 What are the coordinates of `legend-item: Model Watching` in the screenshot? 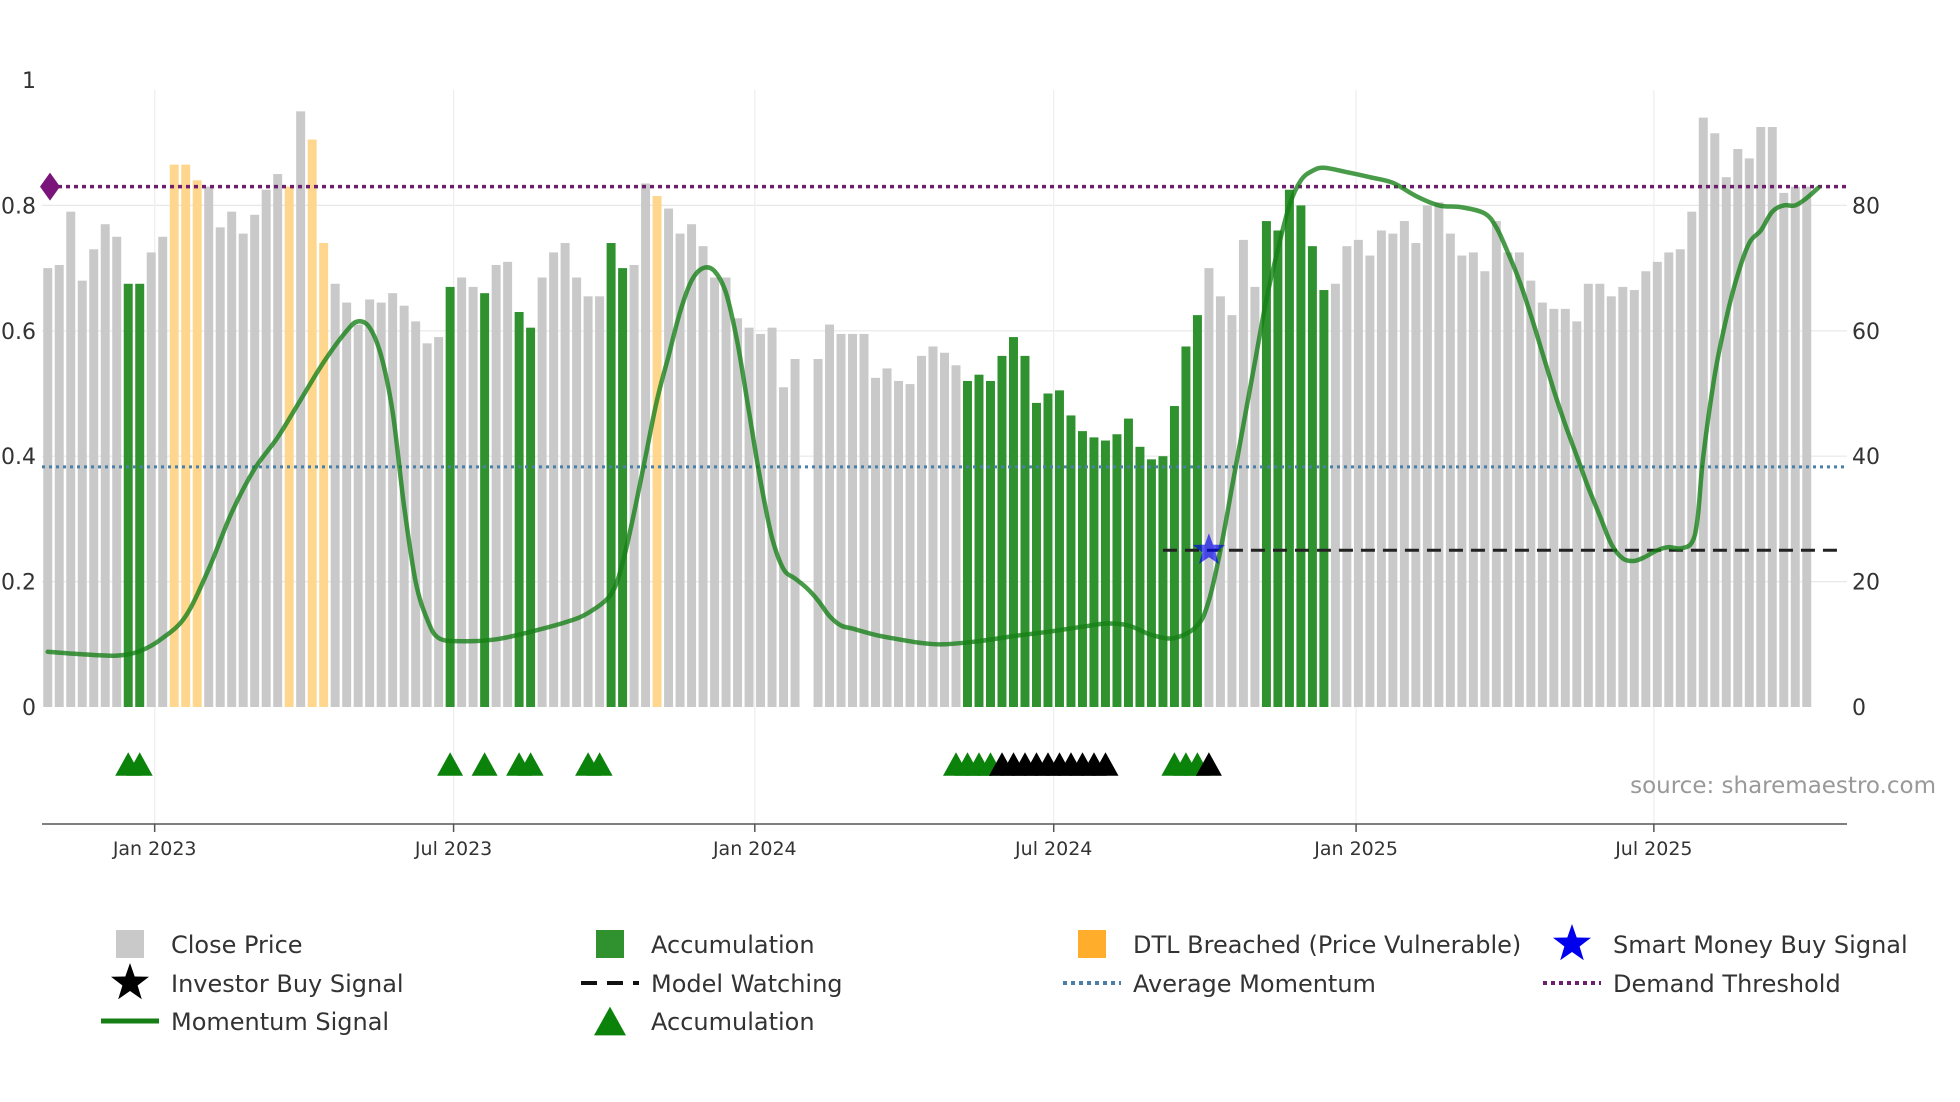 It's located at (712, 984).